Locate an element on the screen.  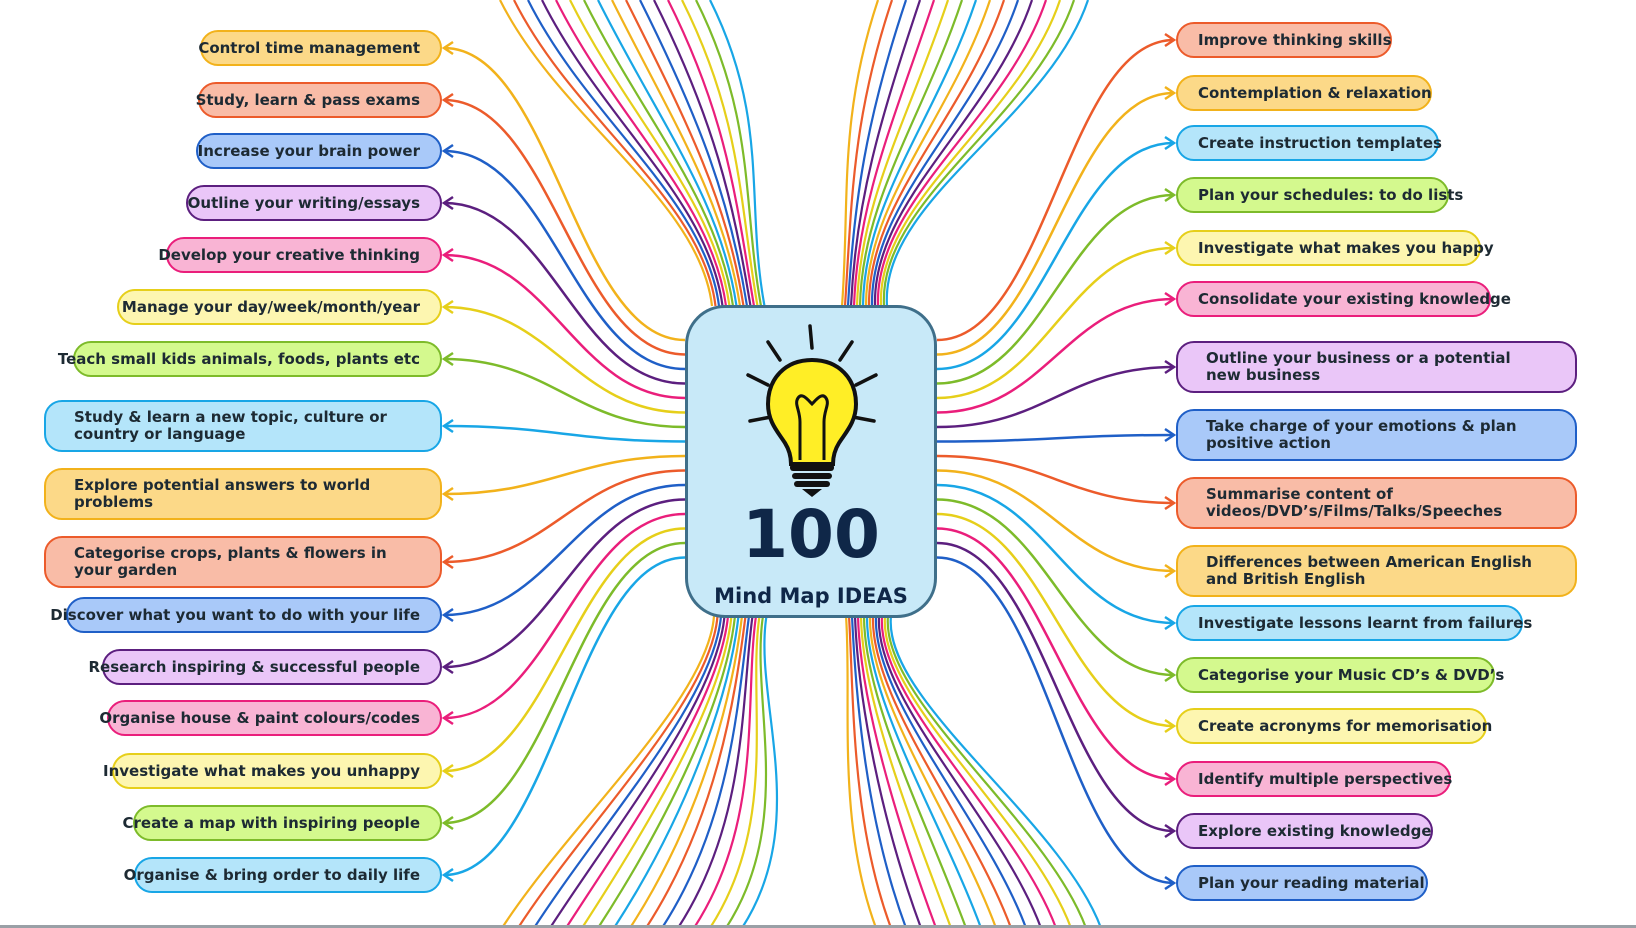
idea-label: Create instruction templates is located at coordinates (1320, 142).